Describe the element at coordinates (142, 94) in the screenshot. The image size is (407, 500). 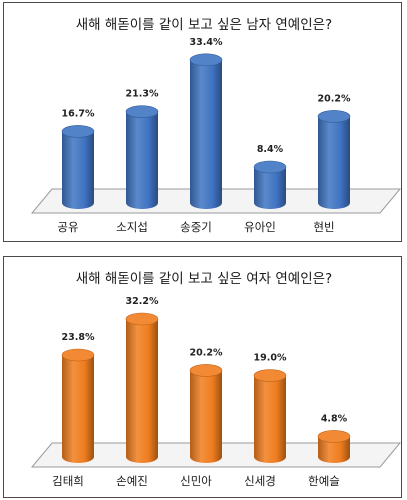
I see `male-value-label-2: 21.3%` at that location.